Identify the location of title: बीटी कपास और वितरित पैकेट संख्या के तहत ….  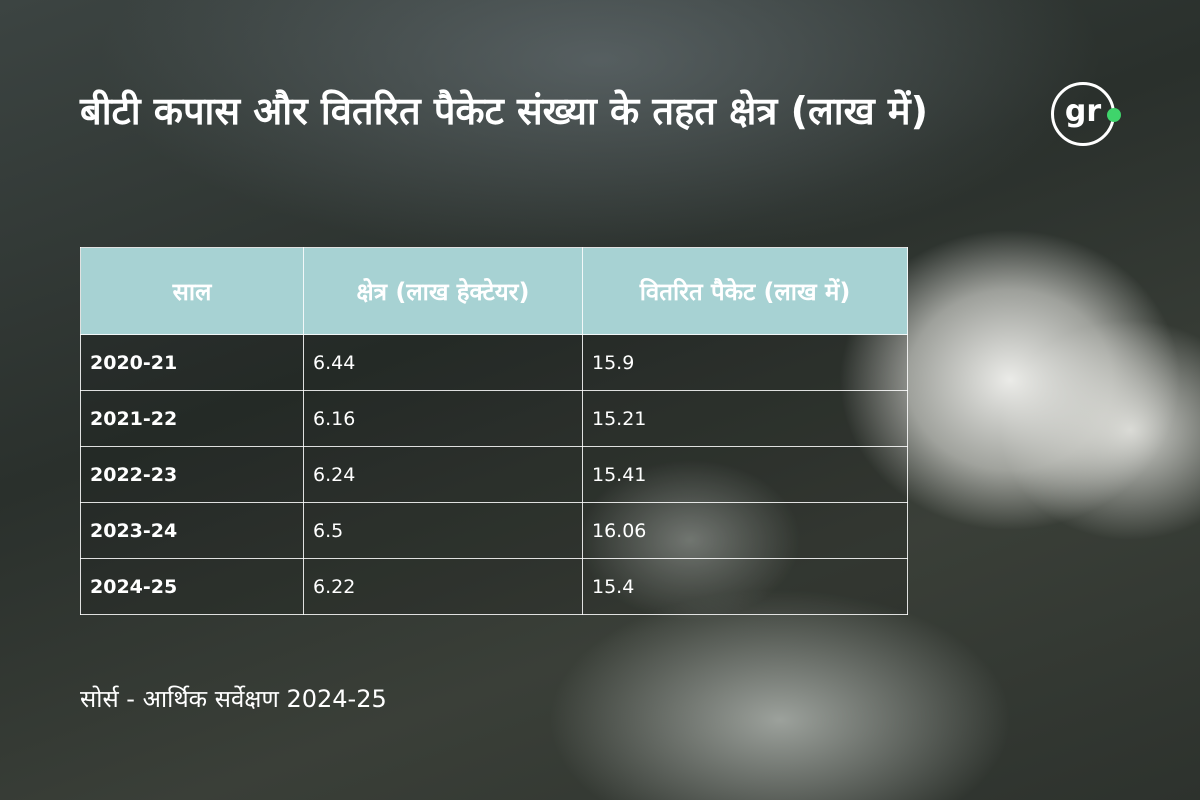
(504, 111).